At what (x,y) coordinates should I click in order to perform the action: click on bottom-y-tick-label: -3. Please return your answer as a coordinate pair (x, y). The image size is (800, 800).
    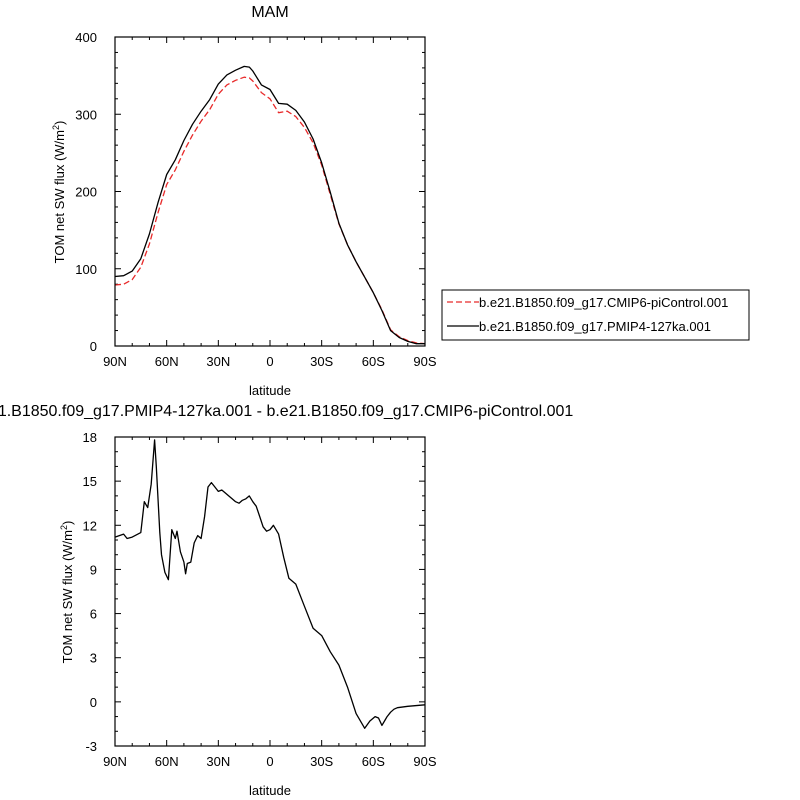
    Looking at the image, I should click on (91, 746).